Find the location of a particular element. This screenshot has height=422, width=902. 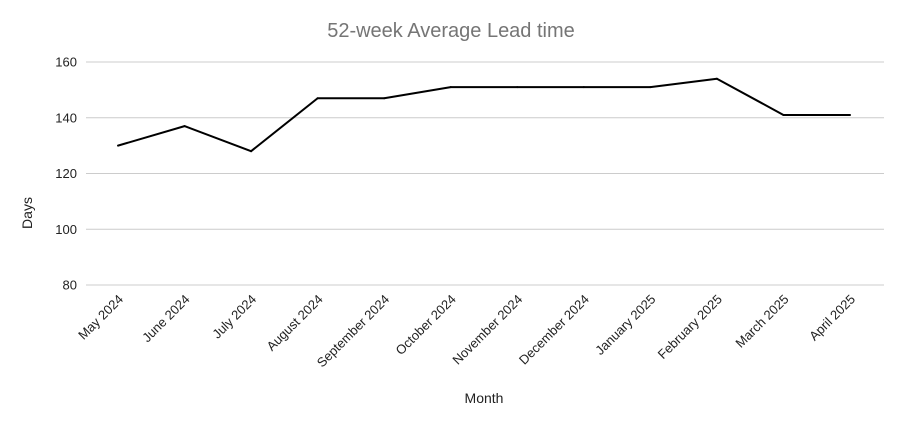

y-tick-label: 140 is located at coordinates (66, 117).